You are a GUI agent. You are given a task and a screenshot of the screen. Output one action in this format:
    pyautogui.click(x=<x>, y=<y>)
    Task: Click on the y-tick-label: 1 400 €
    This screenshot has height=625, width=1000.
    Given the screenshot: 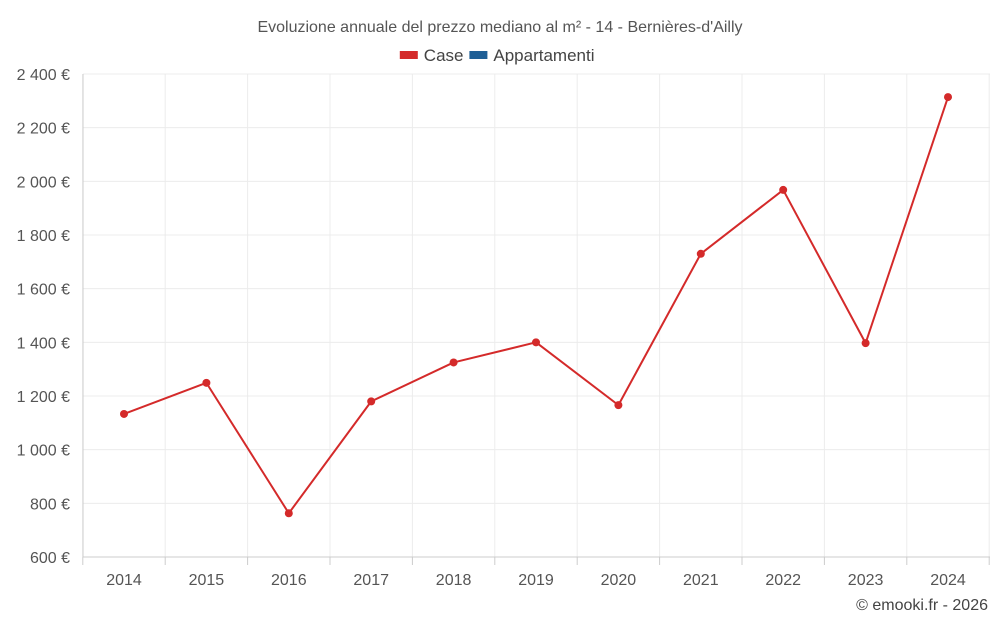 What is the action you would take?
    pyautogui.click(x=43, y=343)
    